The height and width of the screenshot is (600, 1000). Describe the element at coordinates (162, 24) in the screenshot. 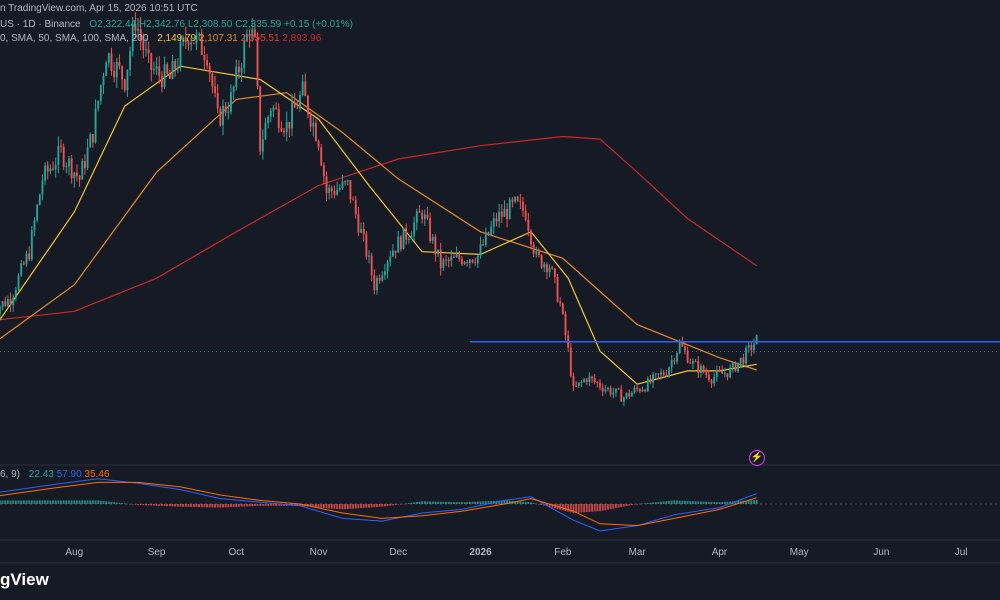

I see `ohlc-high: H2,342.76` at that location.